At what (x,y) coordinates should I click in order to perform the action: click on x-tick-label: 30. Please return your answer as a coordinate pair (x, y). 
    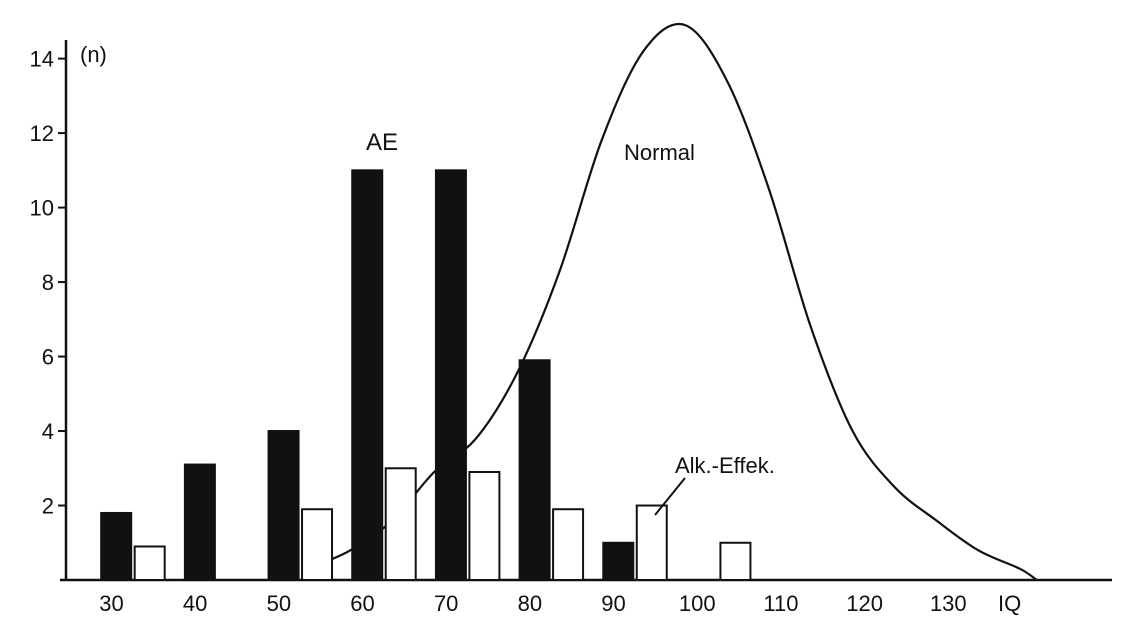
    Looking at the image, I should click on (111, 603).